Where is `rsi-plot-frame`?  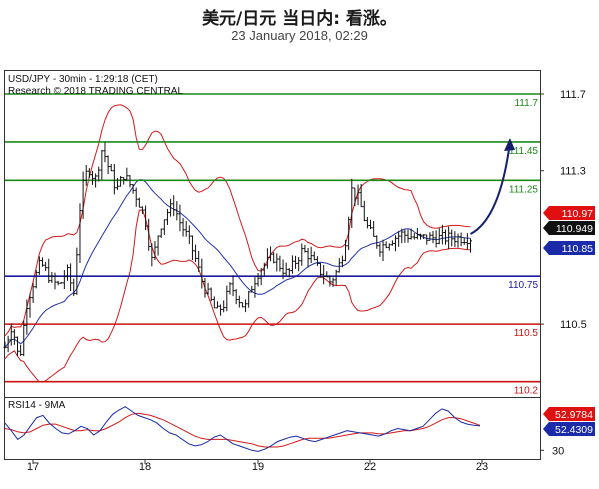
rsi-plot-frame is located at coordinates (272, 428).